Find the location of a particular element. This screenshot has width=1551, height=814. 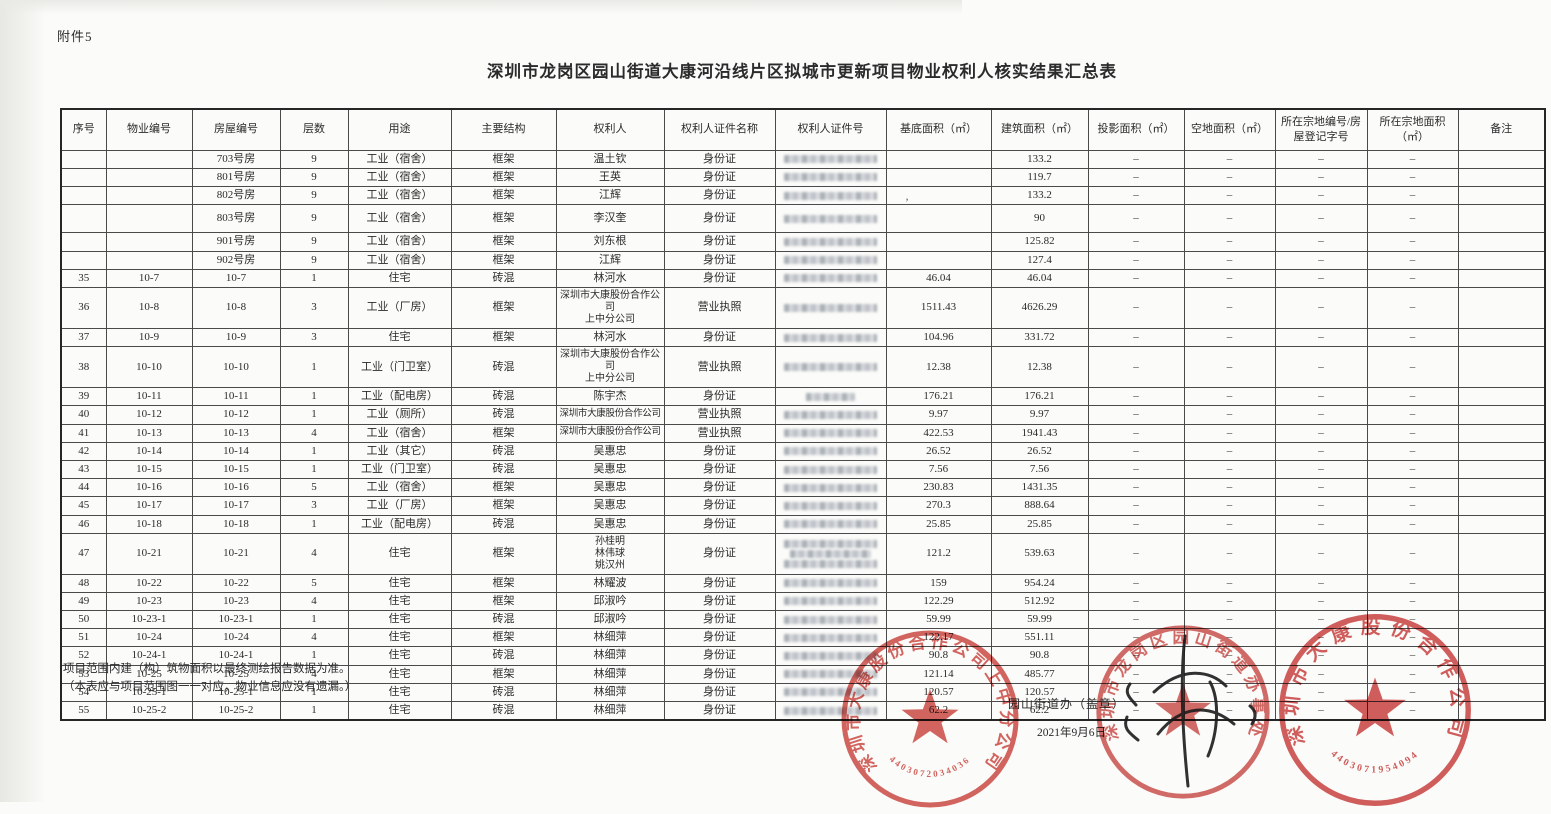

table-row: 35 10-7 10-7 1 住宅 砖混 林河水 身份证 46.04 46.04– – – – is located at coordinates (803, 278).